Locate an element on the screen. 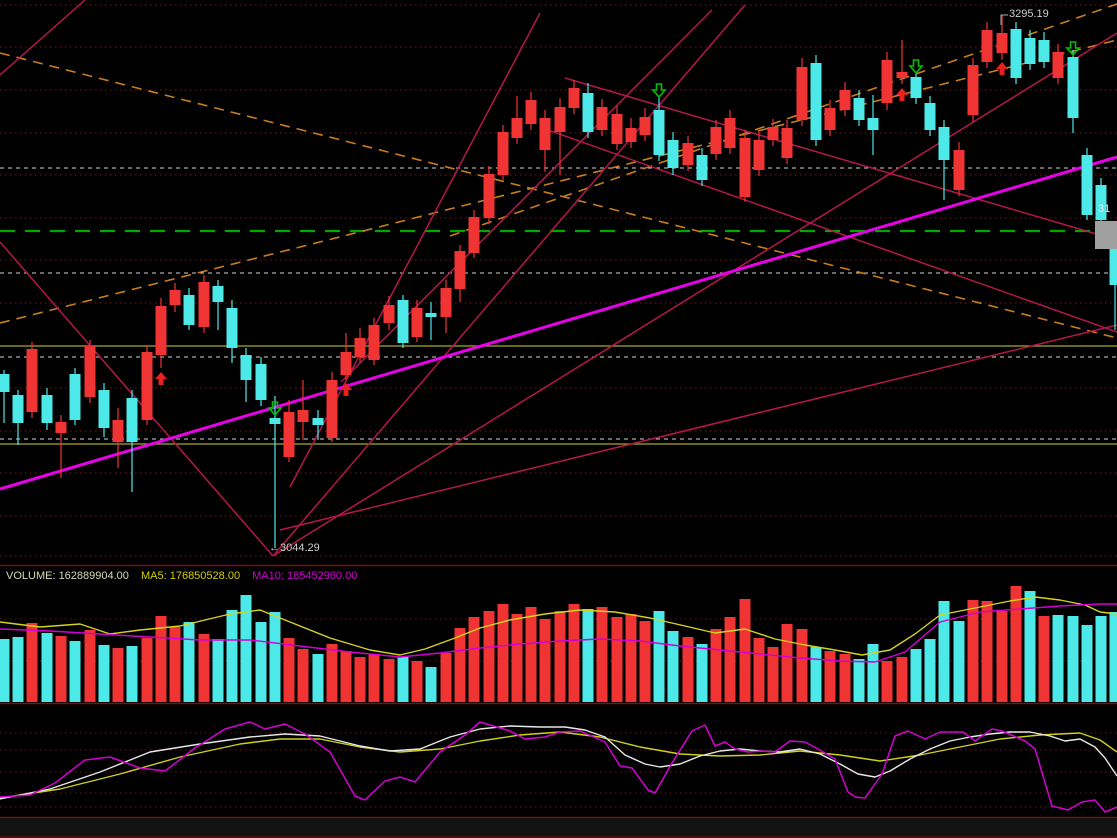 Image resolution: width=1117 pixels, height=838 pixels. low-price-label: ←3044.29 is located at coordinates (294, 548).